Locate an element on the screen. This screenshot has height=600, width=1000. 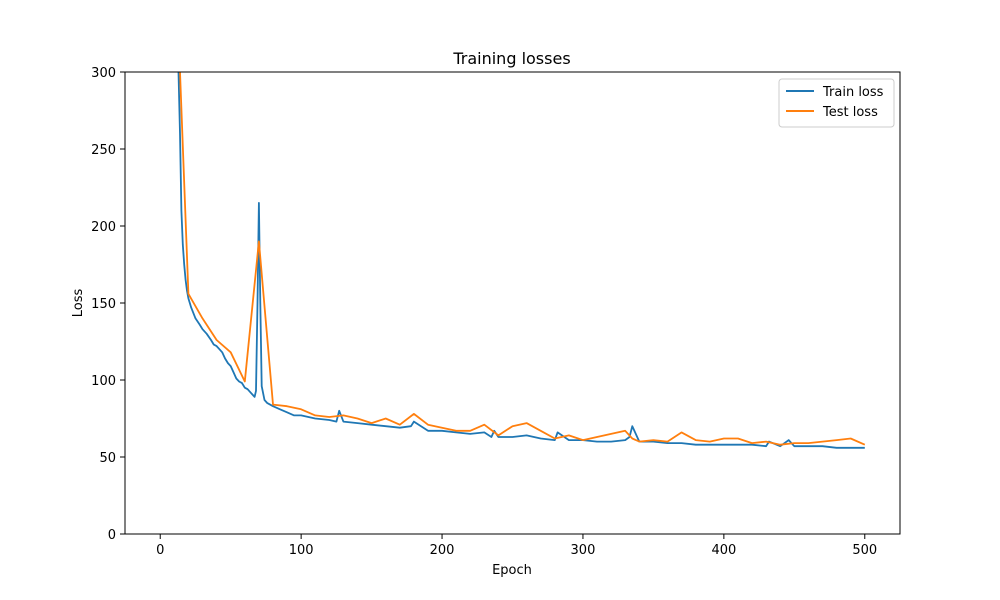
x-tick-label: 400 is located at coordinates (723, 550).